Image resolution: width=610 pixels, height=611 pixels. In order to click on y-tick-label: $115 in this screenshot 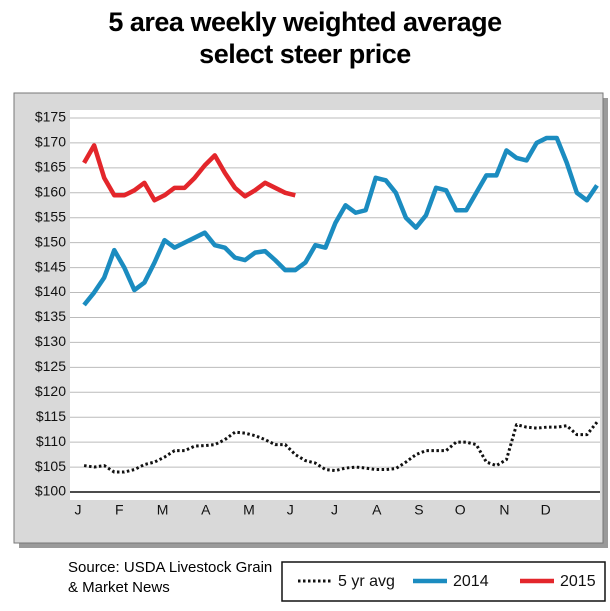, I will do `click(51, 416)`.